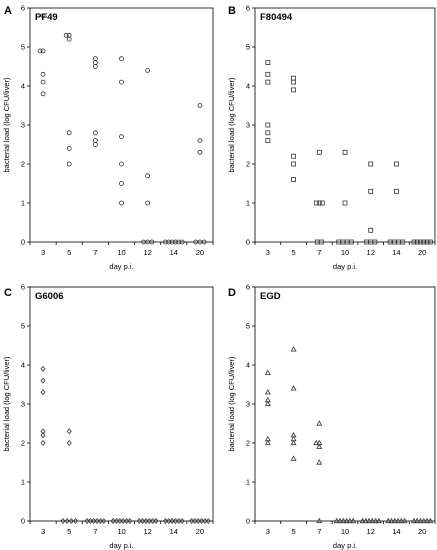  What do you see at coordinates (248, 242) in the screenshot?
I see `y-tick-label: 0` at bounding box center [248, 242].